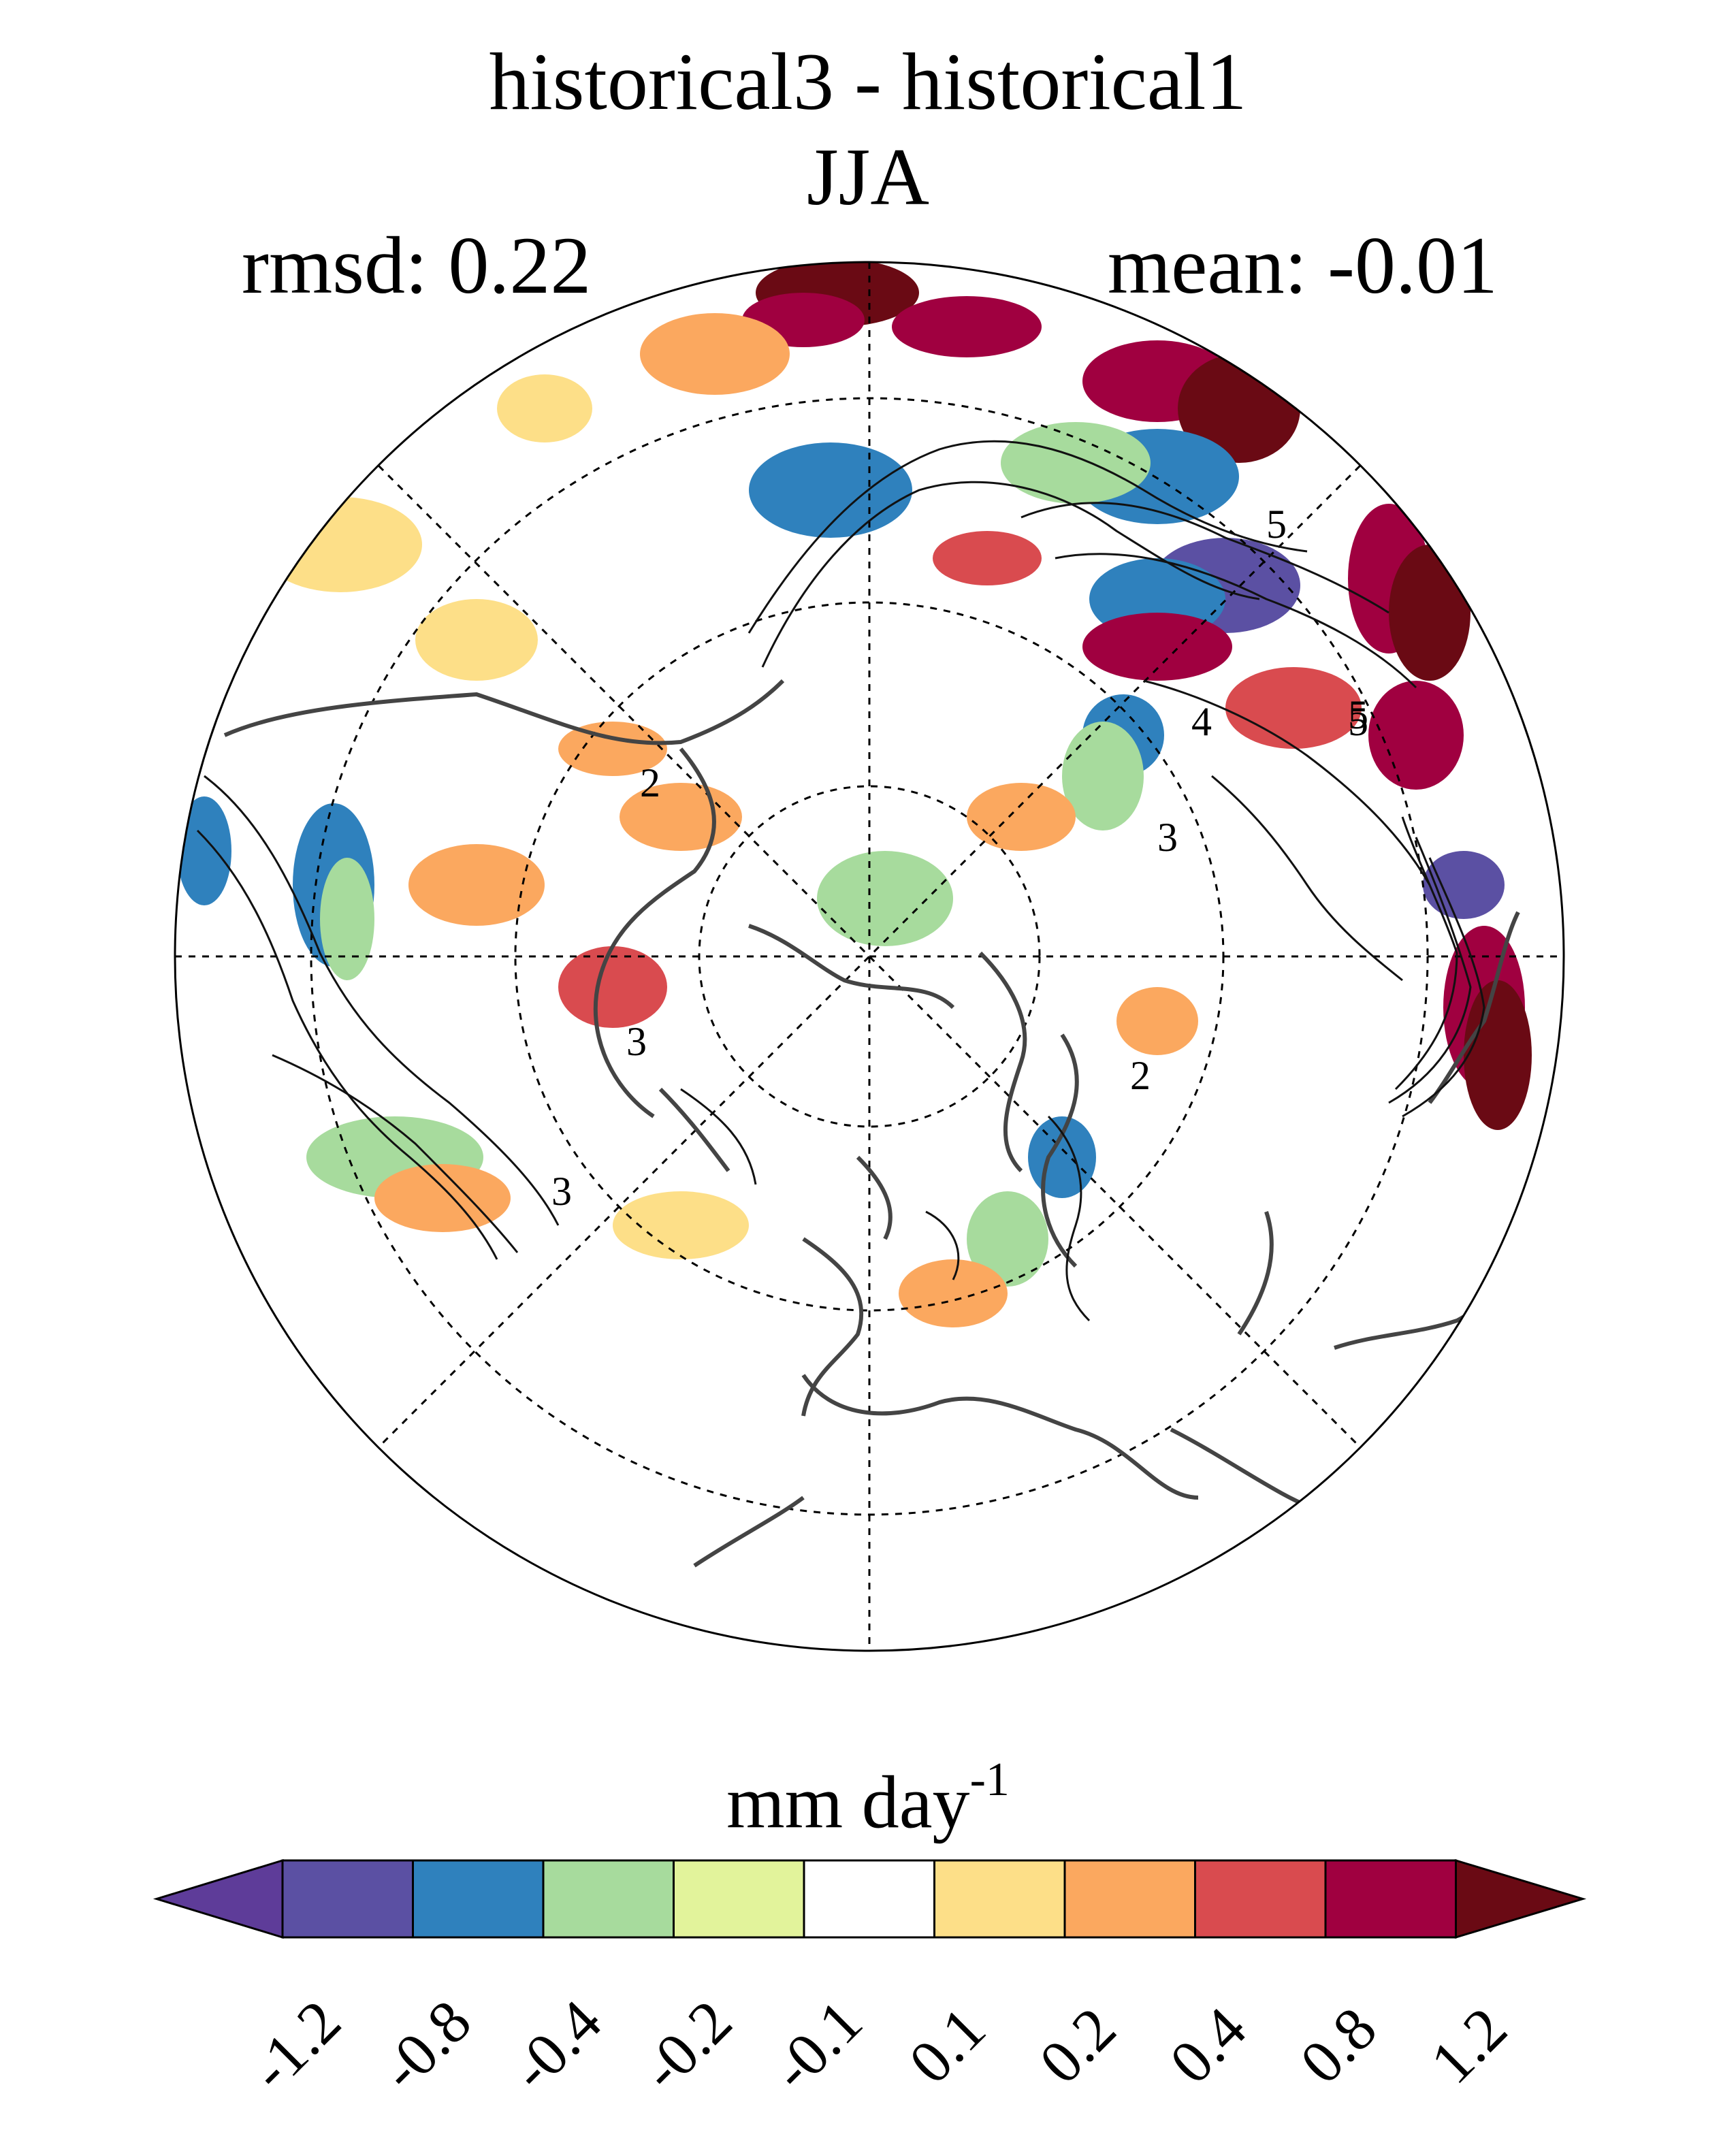 This screenshot has width=1736, height=2130. Describe the element at coordinates (868, 81) in the screenshot. I see `map-title: historical3 - historical1` at that location.